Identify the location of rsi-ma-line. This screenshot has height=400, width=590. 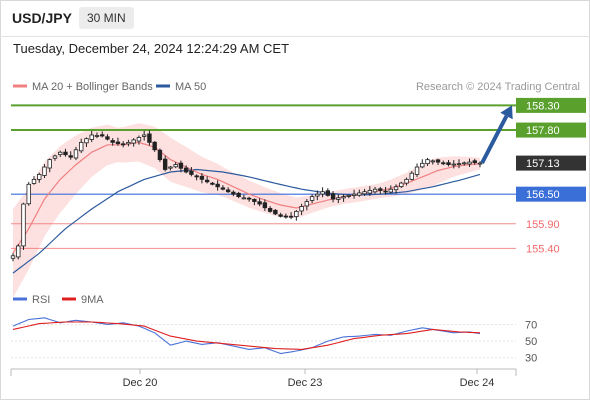
(246, 335).